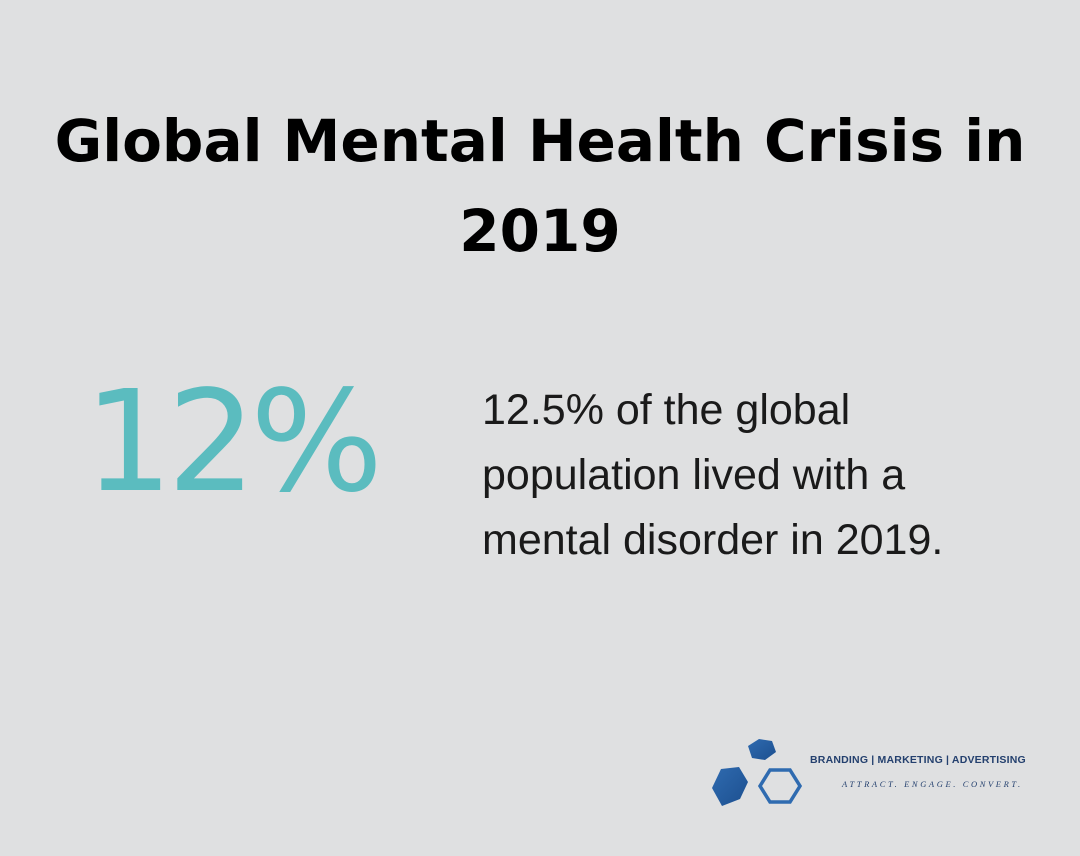 This screenshot has height=856, width=1080. I want to click on hexagon-logo-icon, so click(757, 772).